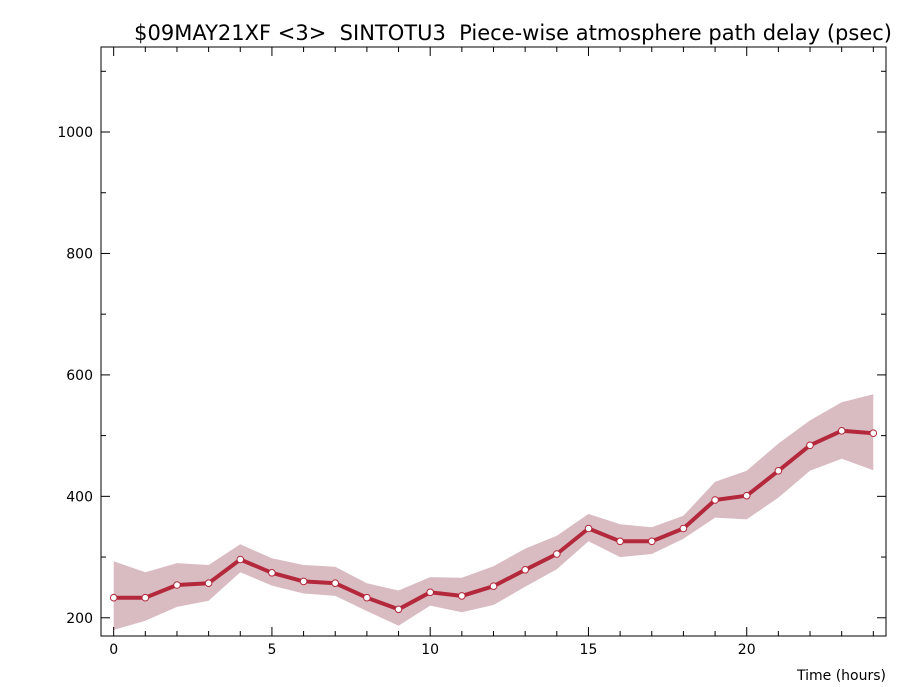 The image size is (905, 687). What do you see at coordinates (747, 650) in the screenshot?
I see `x-tick-label: 20` at bounding box center [747, 650].